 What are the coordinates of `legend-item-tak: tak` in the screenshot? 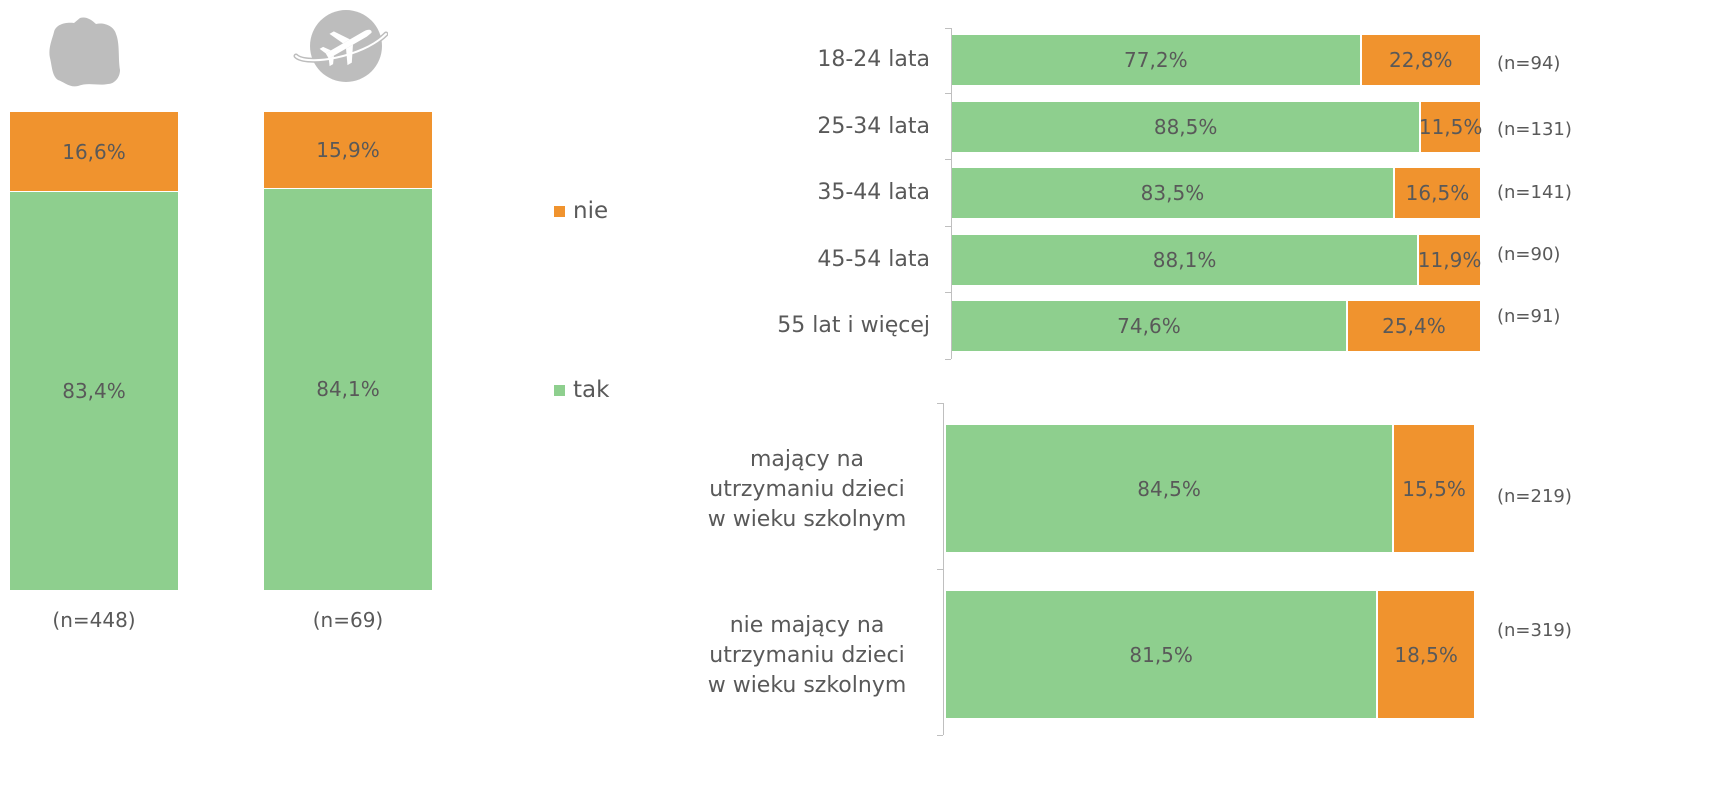 It's located at (581, 390).